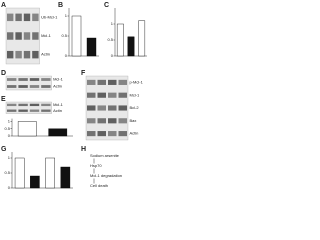 The height and width of the screenshot is (240, 320). What do you see at coordinates (96, 165) in the screenshot?
I see `diagram-text: Hsp70` at bounding box center [96, 165].